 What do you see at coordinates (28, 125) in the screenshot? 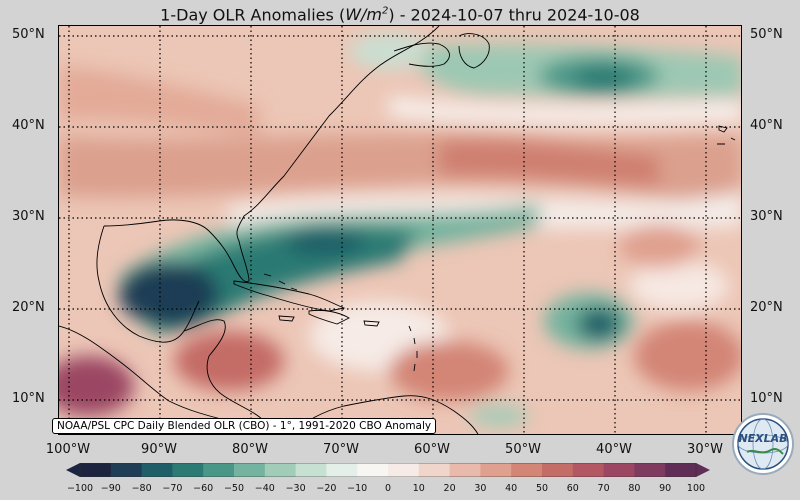
I see `lat-label-left-40n: 40°N` at bounding box center [28, 125].